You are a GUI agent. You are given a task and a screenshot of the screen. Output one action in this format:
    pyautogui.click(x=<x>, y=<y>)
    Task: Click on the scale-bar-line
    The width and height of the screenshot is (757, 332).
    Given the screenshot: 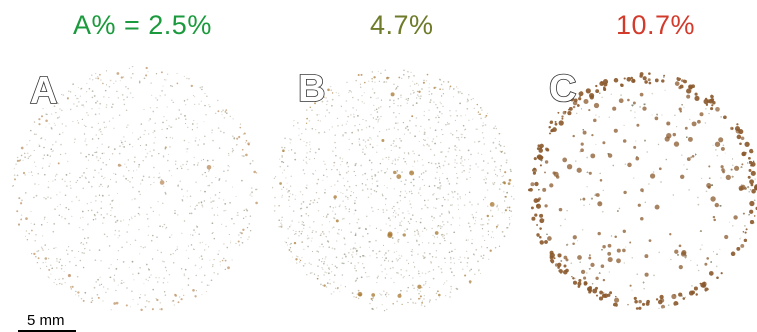 What is the action you would take?
    pyautogui.click(x=47, y=331)
    